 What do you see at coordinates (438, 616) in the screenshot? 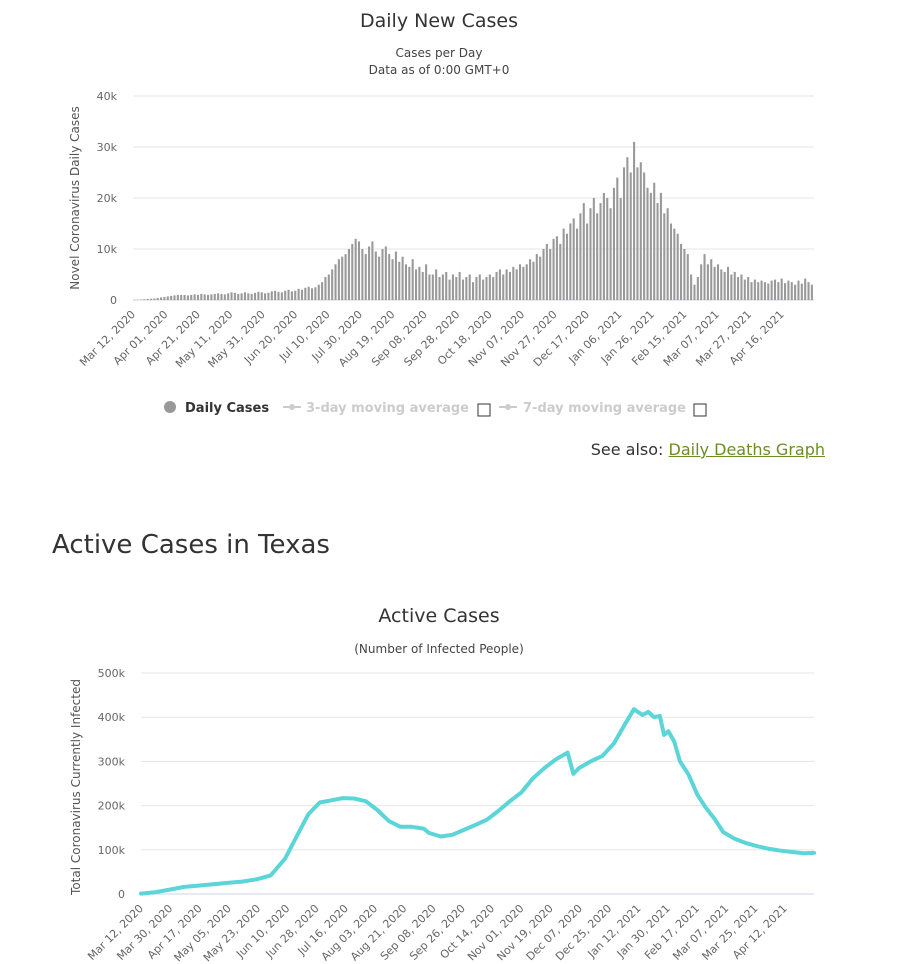
I see `chart-title: Active Cases` at bounding box center [438, 616].